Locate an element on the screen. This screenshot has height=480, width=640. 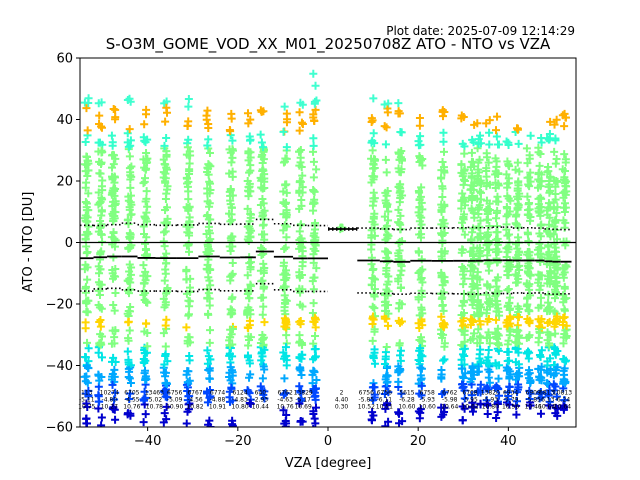
bin-stat-text: 10.75 is located at coordinates (86, 407).